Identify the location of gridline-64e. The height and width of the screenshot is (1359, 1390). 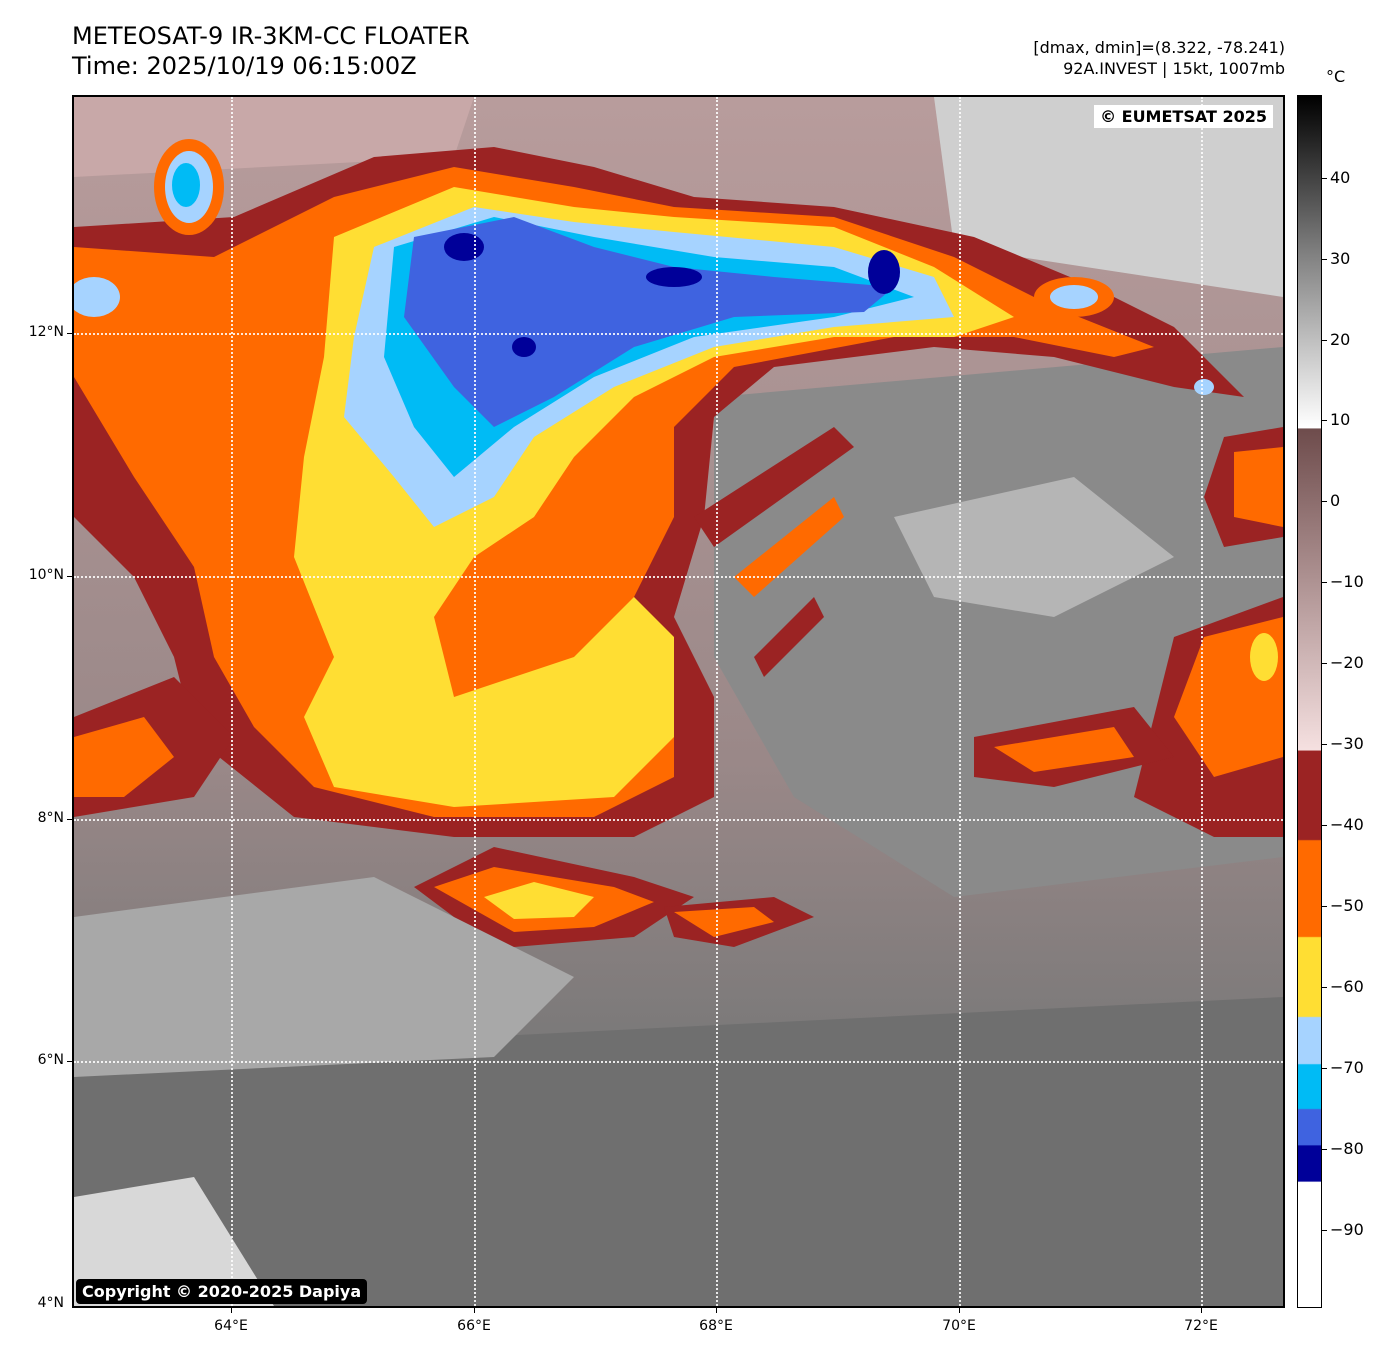
(232, 701).